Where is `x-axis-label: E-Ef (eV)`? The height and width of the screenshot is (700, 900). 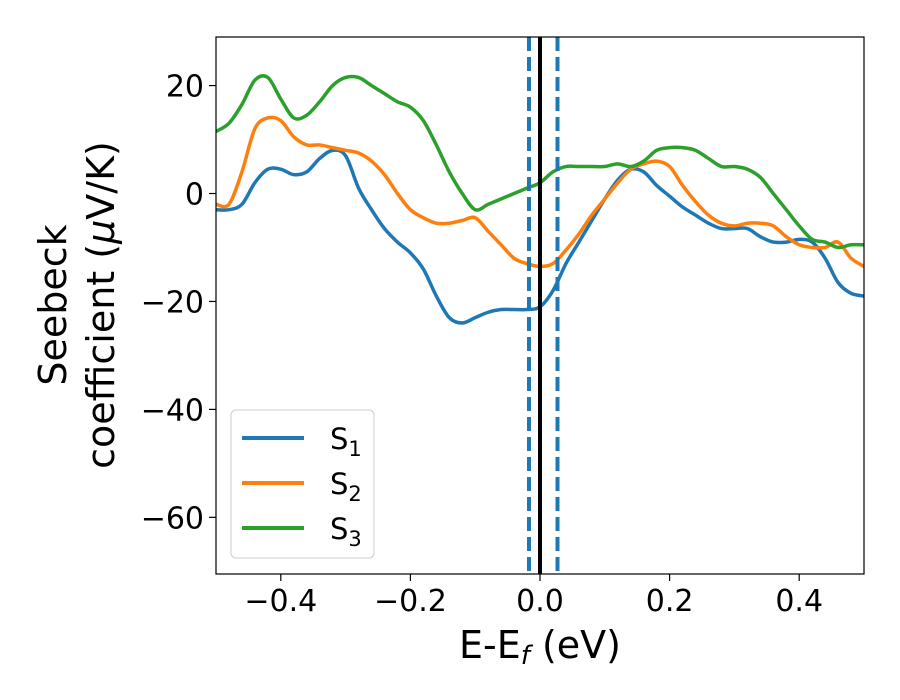
x-axis-label: E-Ef (eV) is located at coordinates (540, 647).